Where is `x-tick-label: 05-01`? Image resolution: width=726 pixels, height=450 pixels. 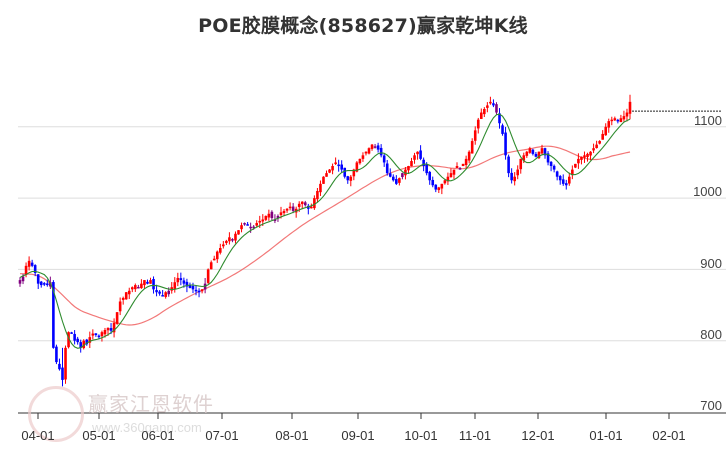
x-tick-label: 05-01 is located at coordinates (99, 435).